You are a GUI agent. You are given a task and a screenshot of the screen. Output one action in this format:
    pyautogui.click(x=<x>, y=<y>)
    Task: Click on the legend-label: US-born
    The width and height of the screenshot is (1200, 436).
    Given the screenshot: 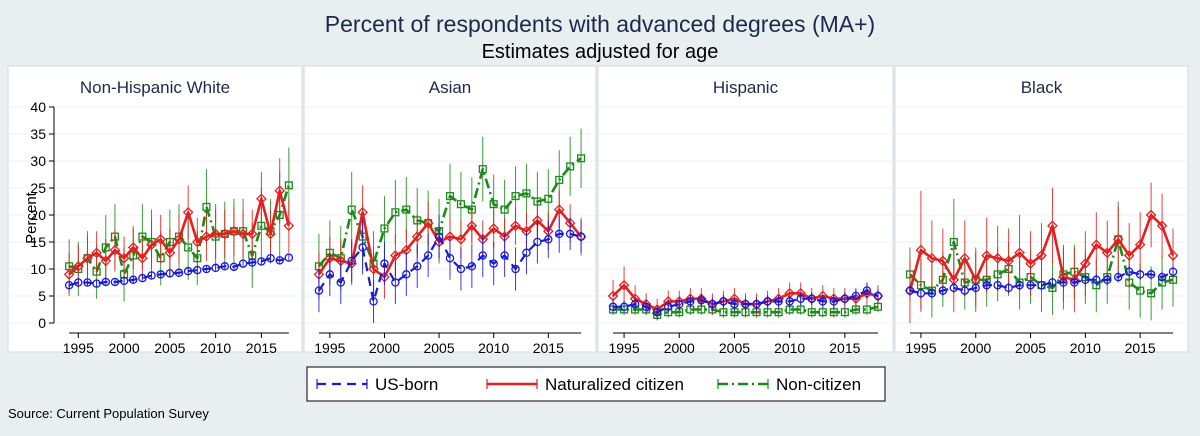 What is the action you would take?
    pyautogui.click(x=406, y=384)
    